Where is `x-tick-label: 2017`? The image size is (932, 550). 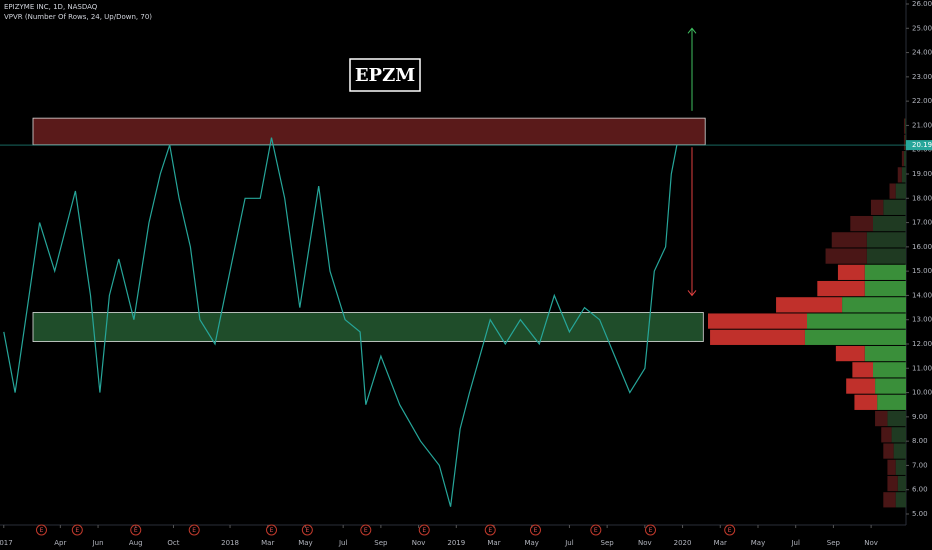
x-tick-label: 2017 is located at coordinates (6, 543).